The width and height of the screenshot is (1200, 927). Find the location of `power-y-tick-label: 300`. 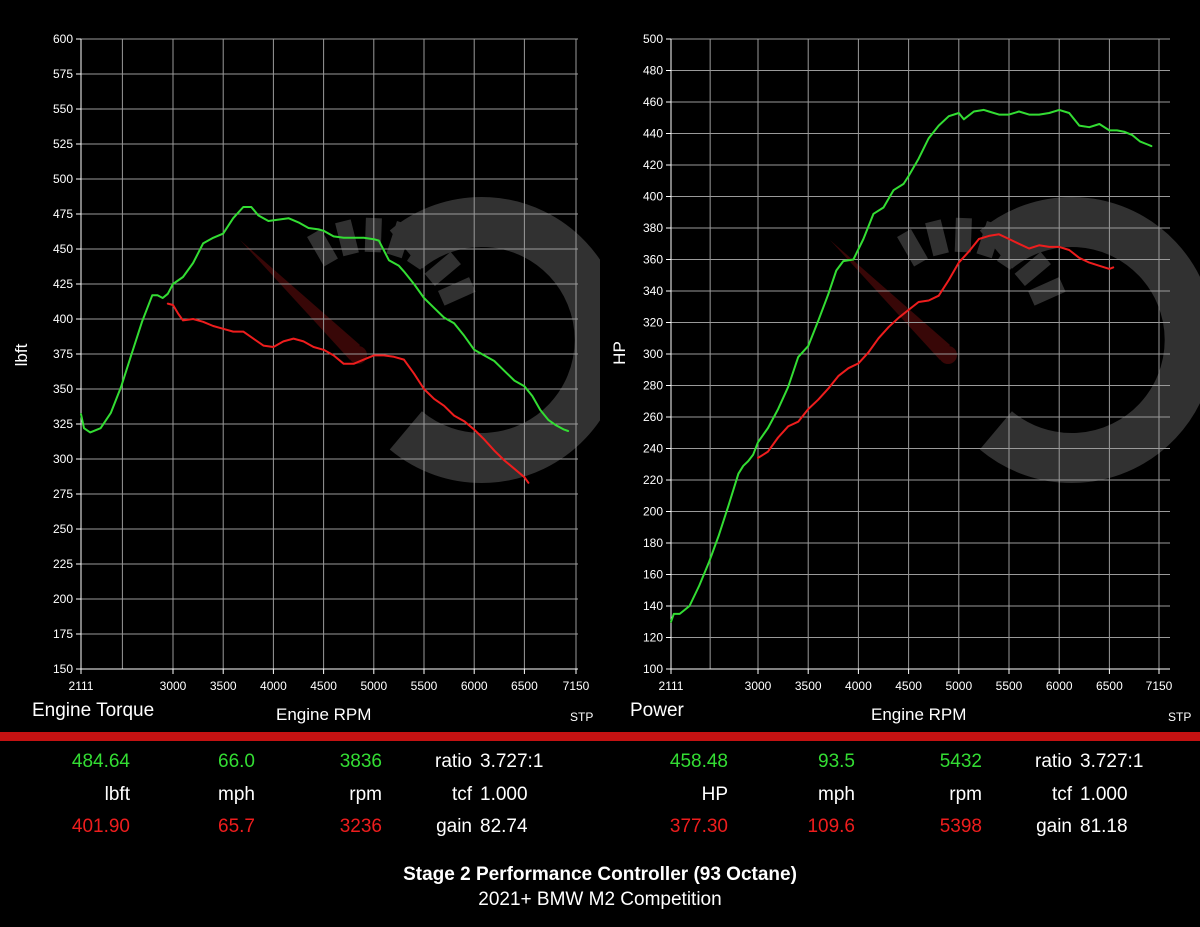

power-y-tick-label: 300 is located at coordinates (653, 354).